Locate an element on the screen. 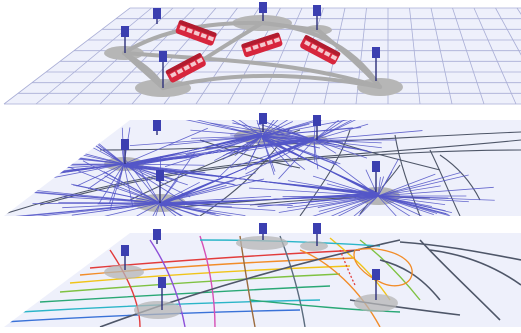  transit-loop is located at coordinates (383, 267).